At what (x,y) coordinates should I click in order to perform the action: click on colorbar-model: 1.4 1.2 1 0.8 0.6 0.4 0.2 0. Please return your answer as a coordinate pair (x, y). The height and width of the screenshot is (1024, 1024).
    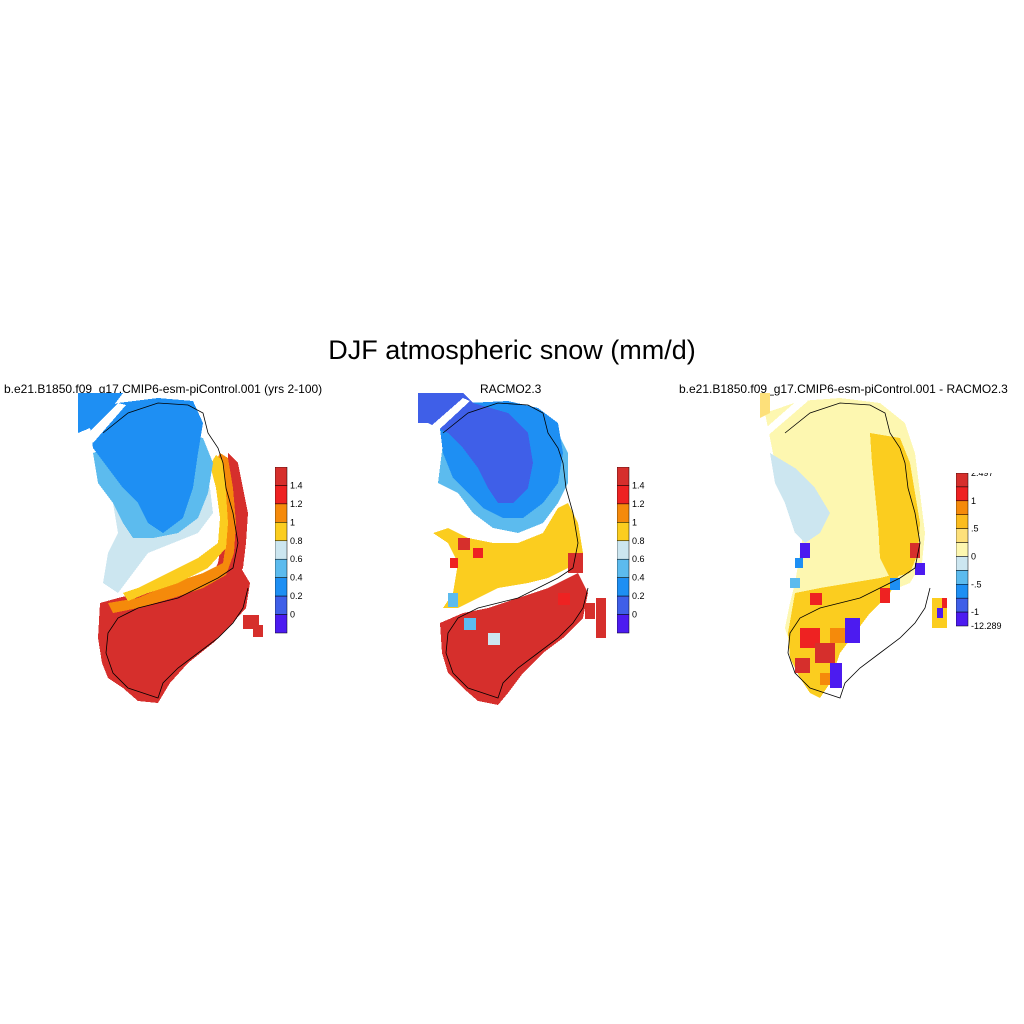
    Looking at the image, I should click on (289, 550).